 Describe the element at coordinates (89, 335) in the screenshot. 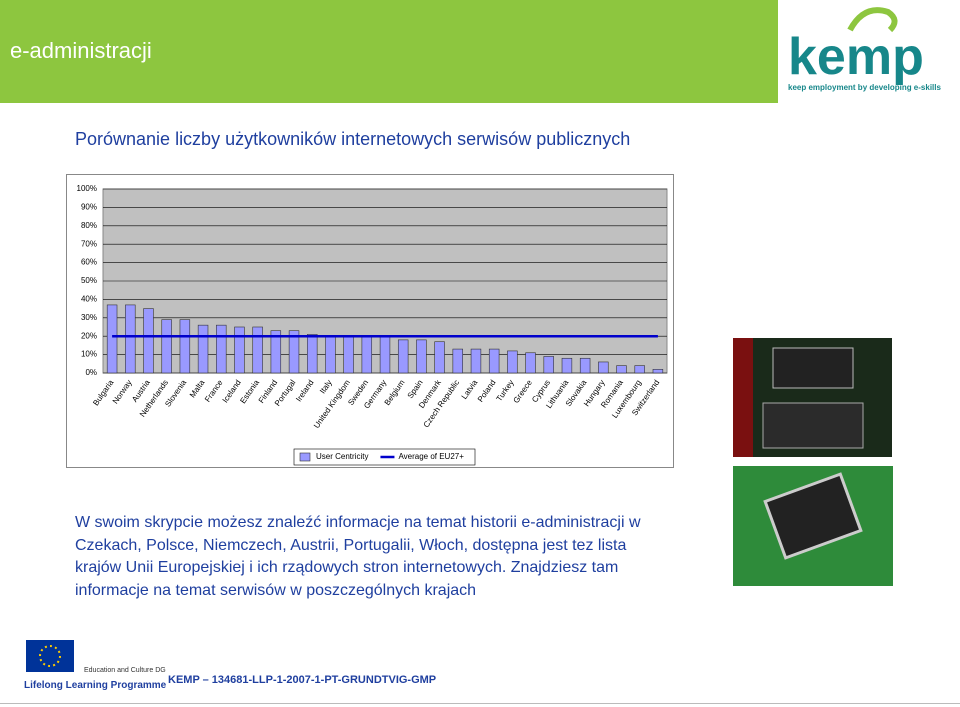

I see `y-tick-label: 20%` at that location.